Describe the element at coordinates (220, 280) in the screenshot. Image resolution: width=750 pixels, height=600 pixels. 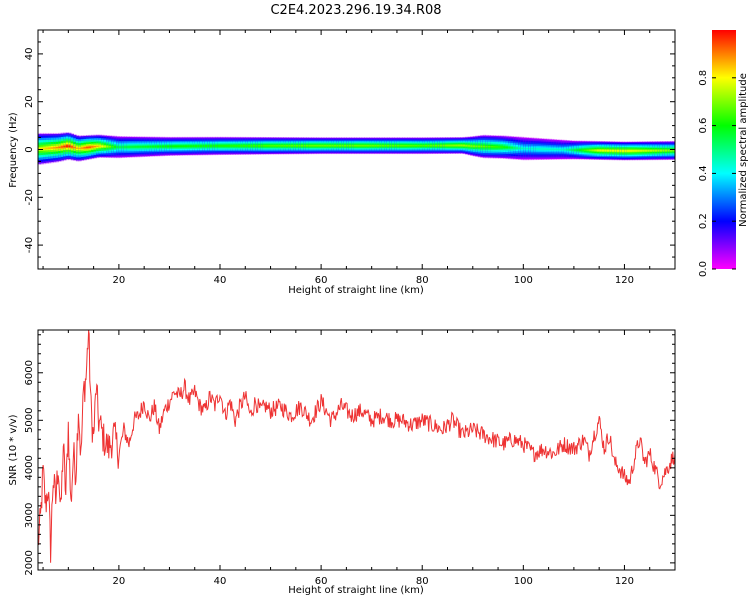
I see `spectrogram-x-tick-label: 40` at that location.